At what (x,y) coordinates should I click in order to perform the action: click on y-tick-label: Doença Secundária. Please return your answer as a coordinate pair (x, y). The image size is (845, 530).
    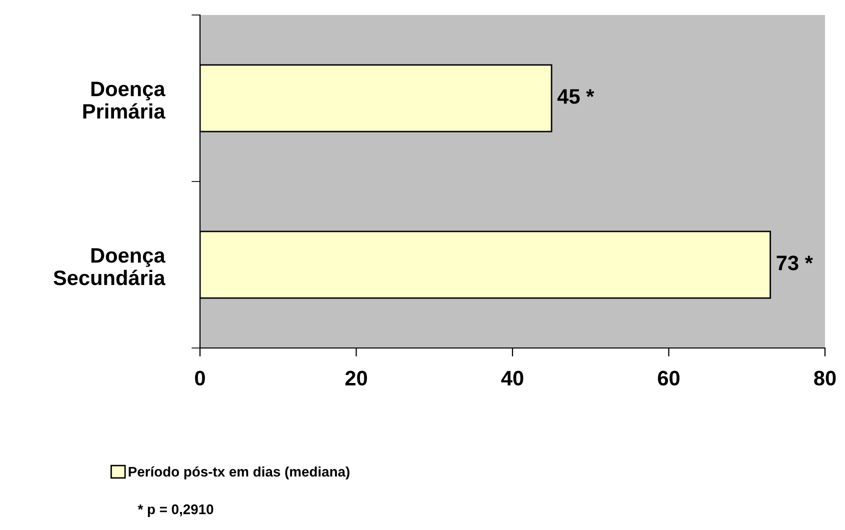
    Looking at the image, I should click on (110, 267).